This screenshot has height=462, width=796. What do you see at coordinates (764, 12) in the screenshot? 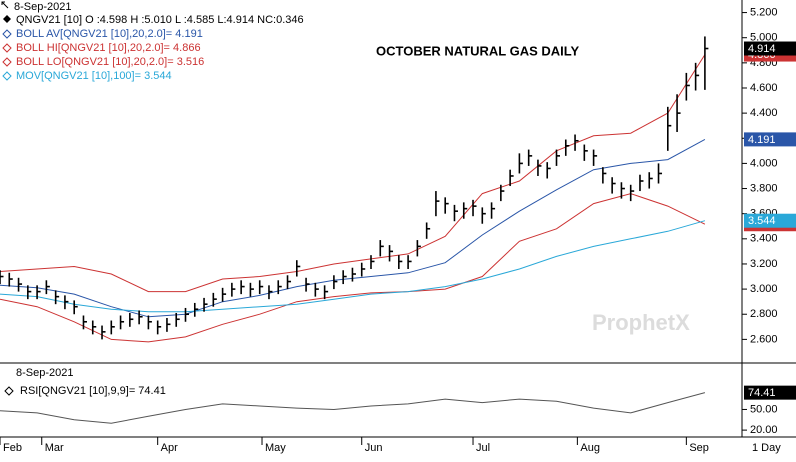
I see `y-tick-label: 5.200` at bounding box center [764, 12].